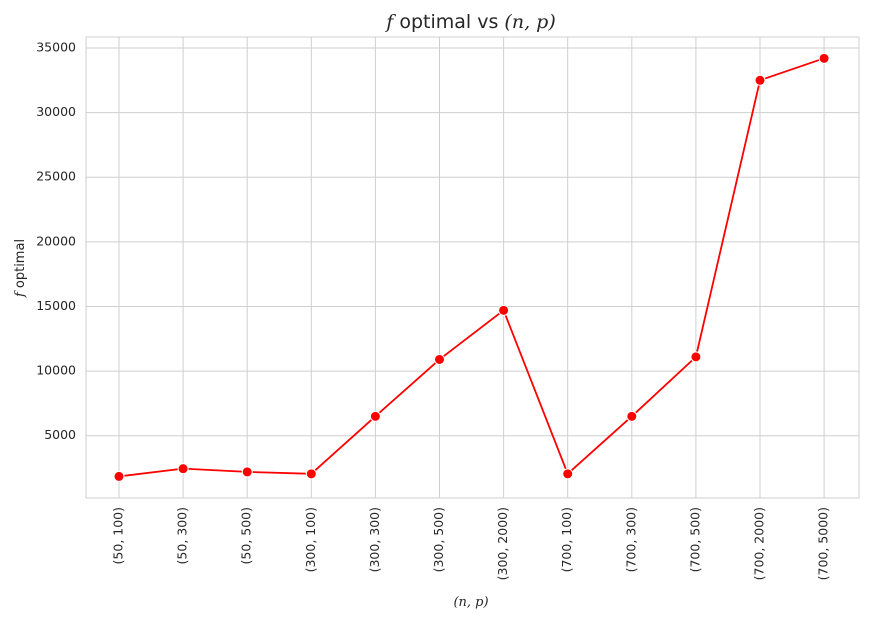 Image resolution: width=869 pixels, height=619 pixels. I want to click on chart-title: f optimal vs (n, p), so click(469, 22).